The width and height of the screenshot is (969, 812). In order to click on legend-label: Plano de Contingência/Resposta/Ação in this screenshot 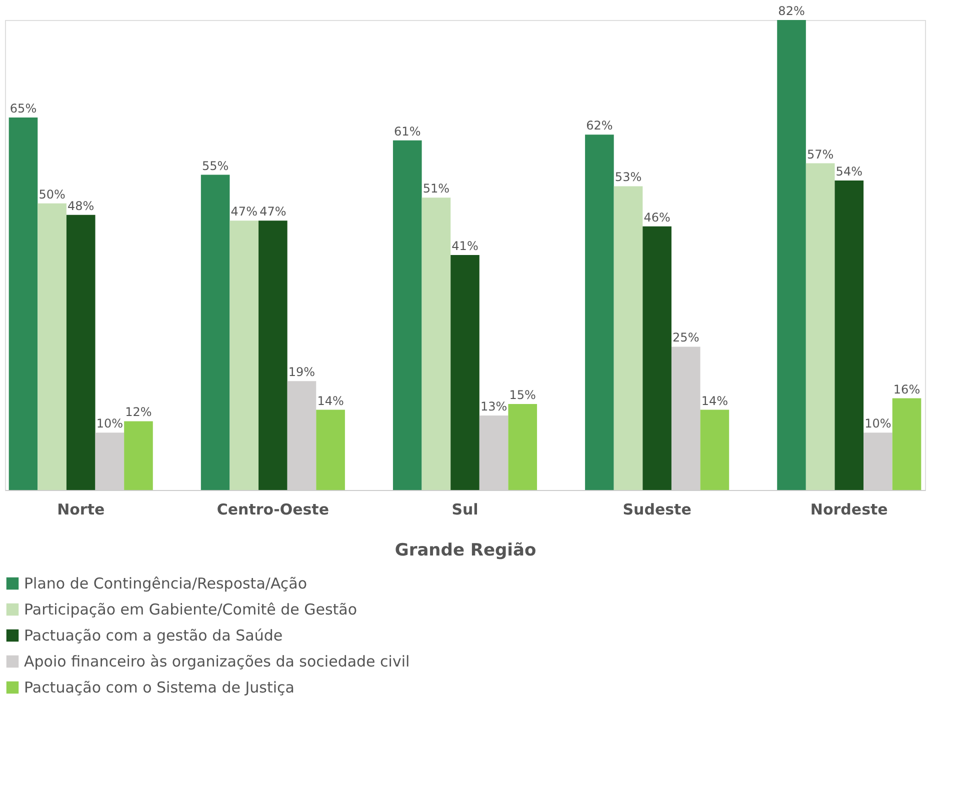, I will do `click(166, 583)`.